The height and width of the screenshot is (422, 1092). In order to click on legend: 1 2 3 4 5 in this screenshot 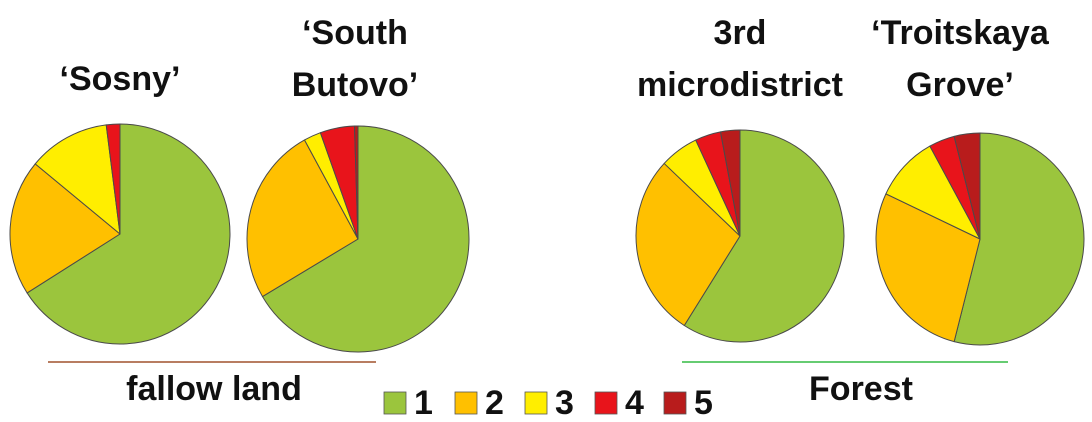, I will do `click(548, 403)`.